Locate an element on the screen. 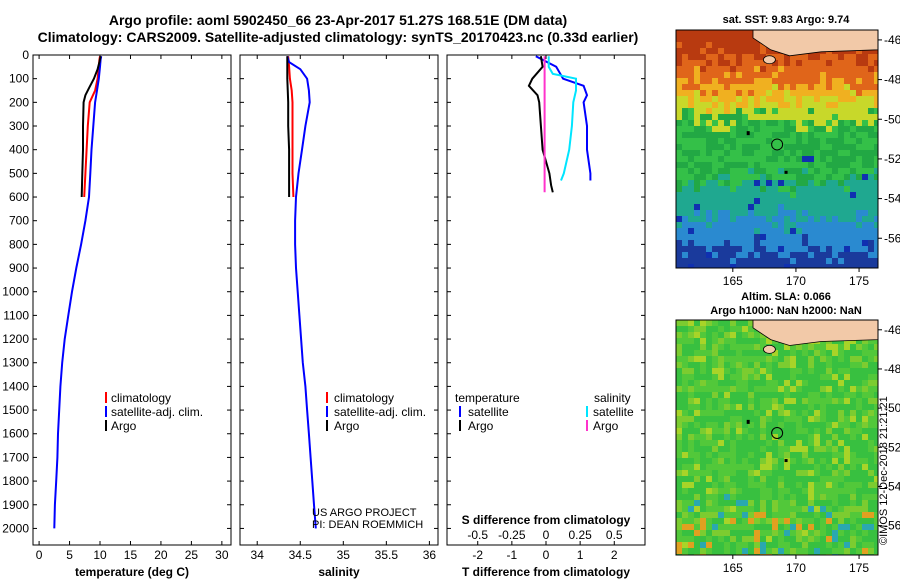  depth-tick-label: 1600 is located at coordinates (15, 434).